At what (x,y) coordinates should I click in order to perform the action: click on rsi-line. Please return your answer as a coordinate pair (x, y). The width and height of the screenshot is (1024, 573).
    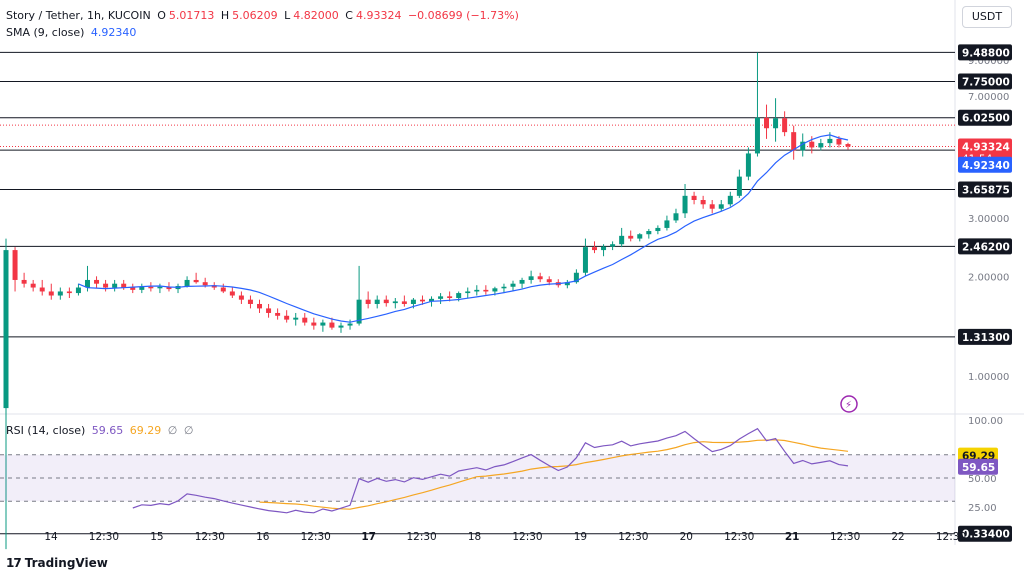
    Looking at the image, I should click on (490, 470).